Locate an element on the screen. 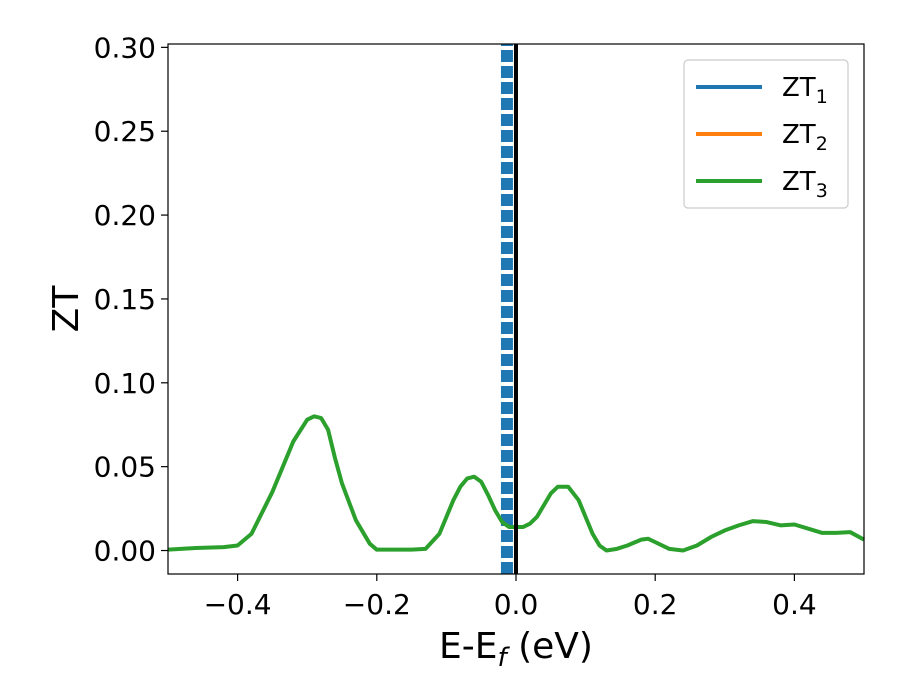 Image resolution: width=900 pixels, height=700 pixels. y-tick-label: 0.05 is located at coordinates (125, 467).